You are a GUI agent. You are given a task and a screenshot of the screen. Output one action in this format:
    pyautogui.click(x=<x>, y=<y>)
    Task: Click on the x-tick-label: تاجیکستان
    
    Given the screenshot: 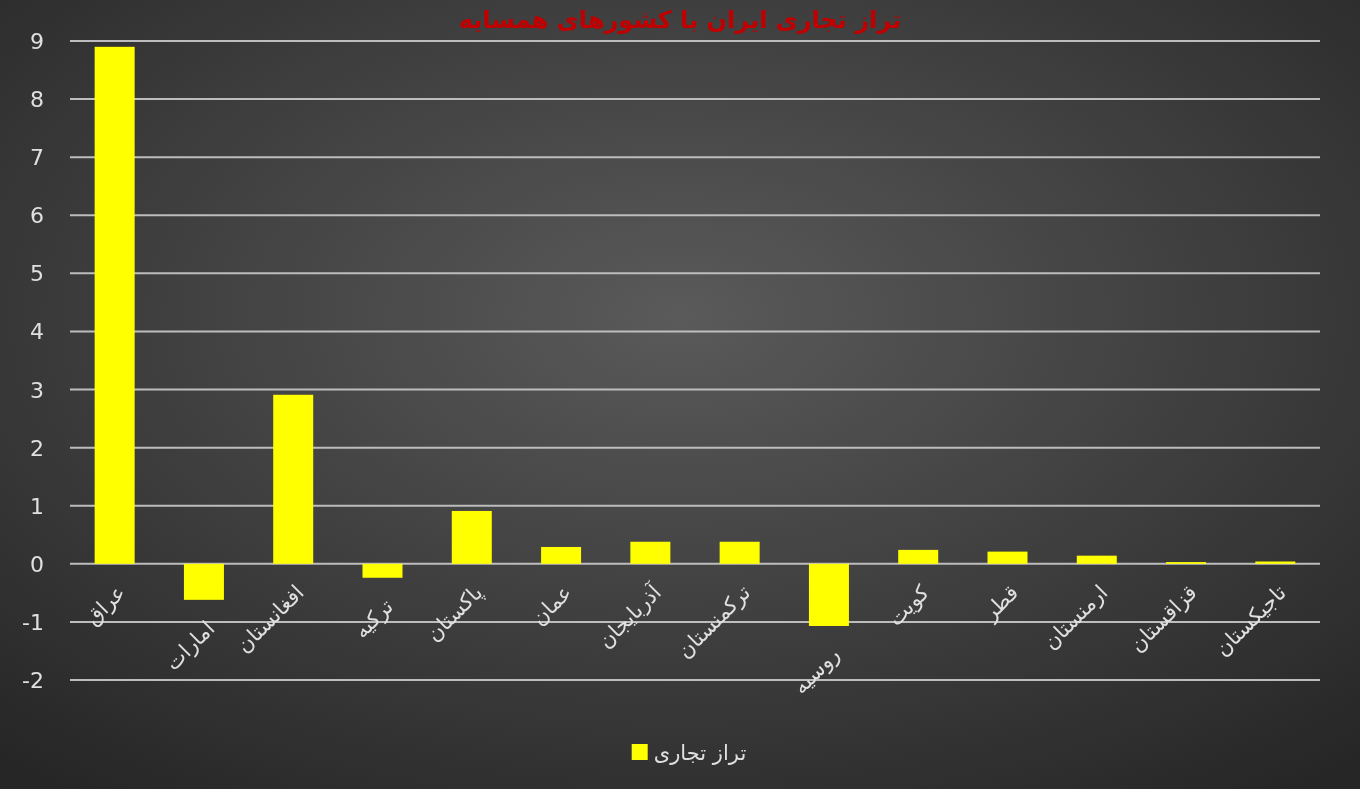 What is the action you would take?
    pyautogui.click(x=1250, y=621)
    